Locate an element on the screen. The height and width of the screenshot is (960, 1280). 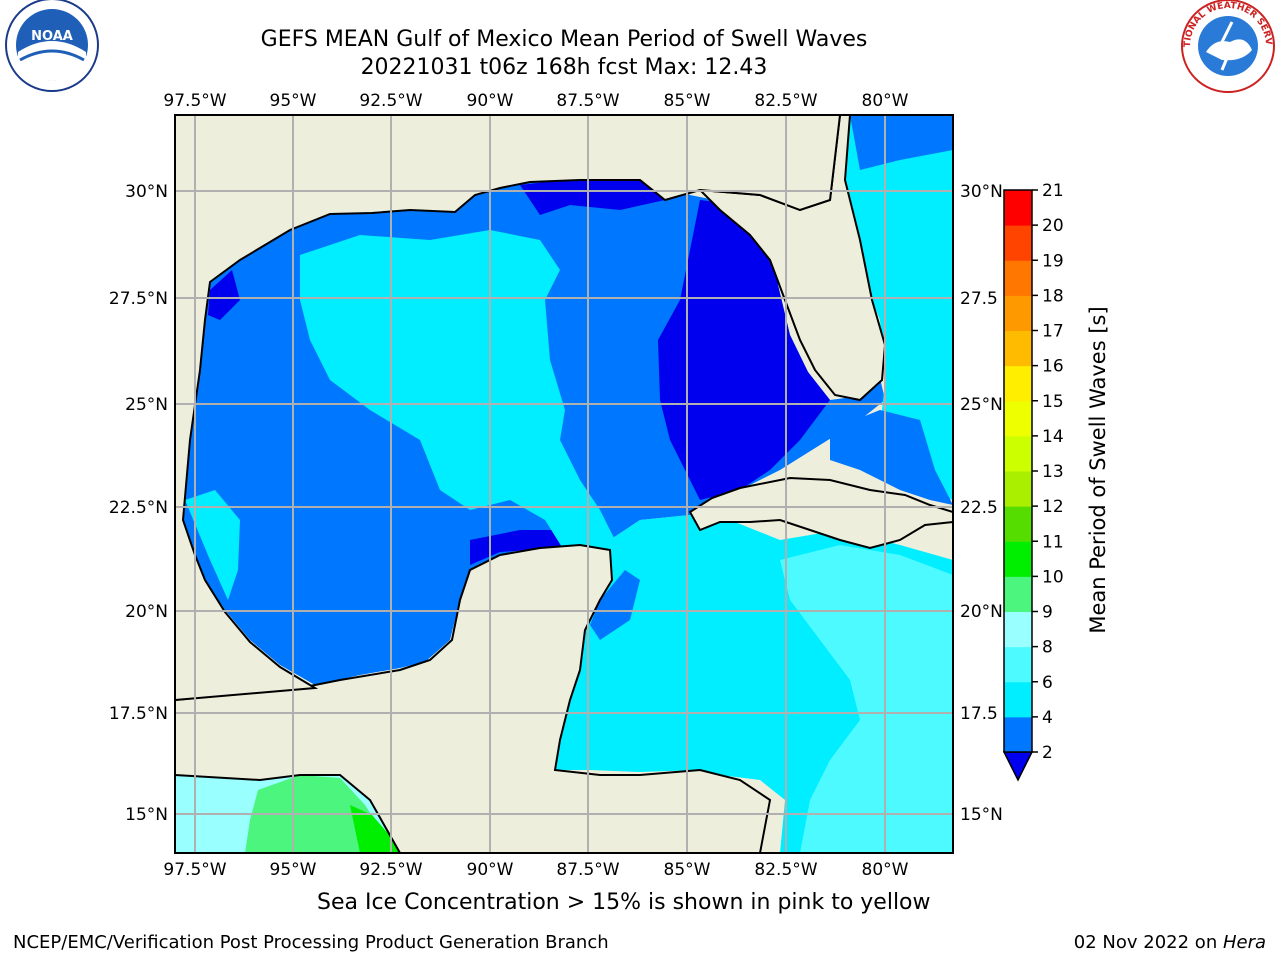
colorbar-tick-label: 4 is located at coordinates (1047, 718).